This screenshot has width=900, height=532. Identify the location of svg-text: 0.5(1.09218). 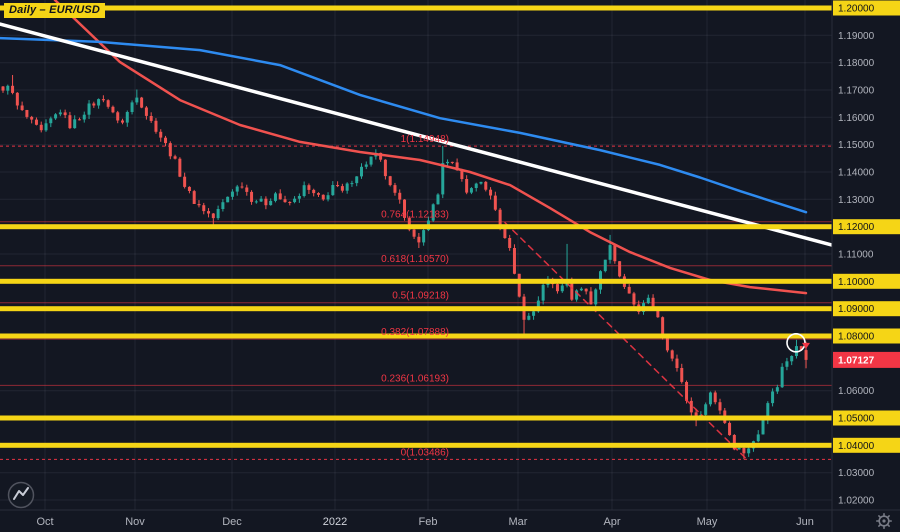
(420, 296).